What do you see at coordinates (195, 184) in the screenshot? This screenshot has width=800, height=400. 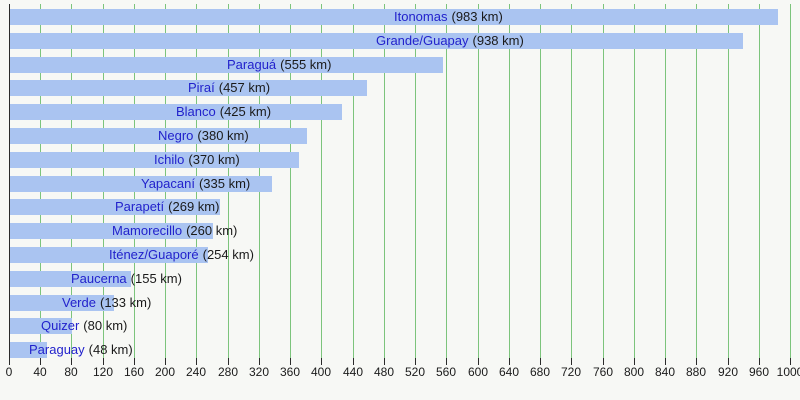 I see `bar-label: Yapacaní (335 km)` at bounding box center [195, 184].